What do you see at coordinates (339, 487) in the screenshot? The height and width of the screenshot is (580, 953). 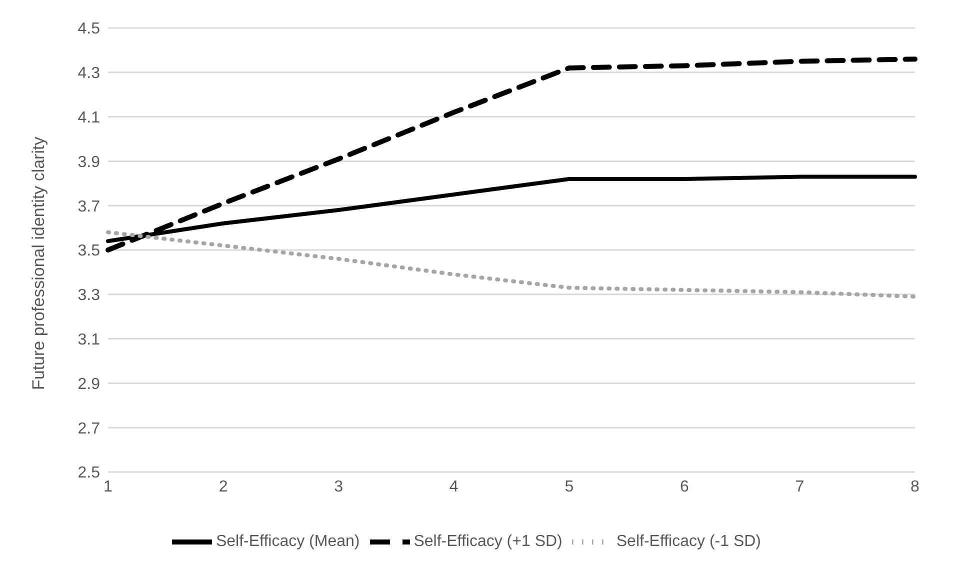 I see `x-tick-label: 3` at bounding box center [339, 487].